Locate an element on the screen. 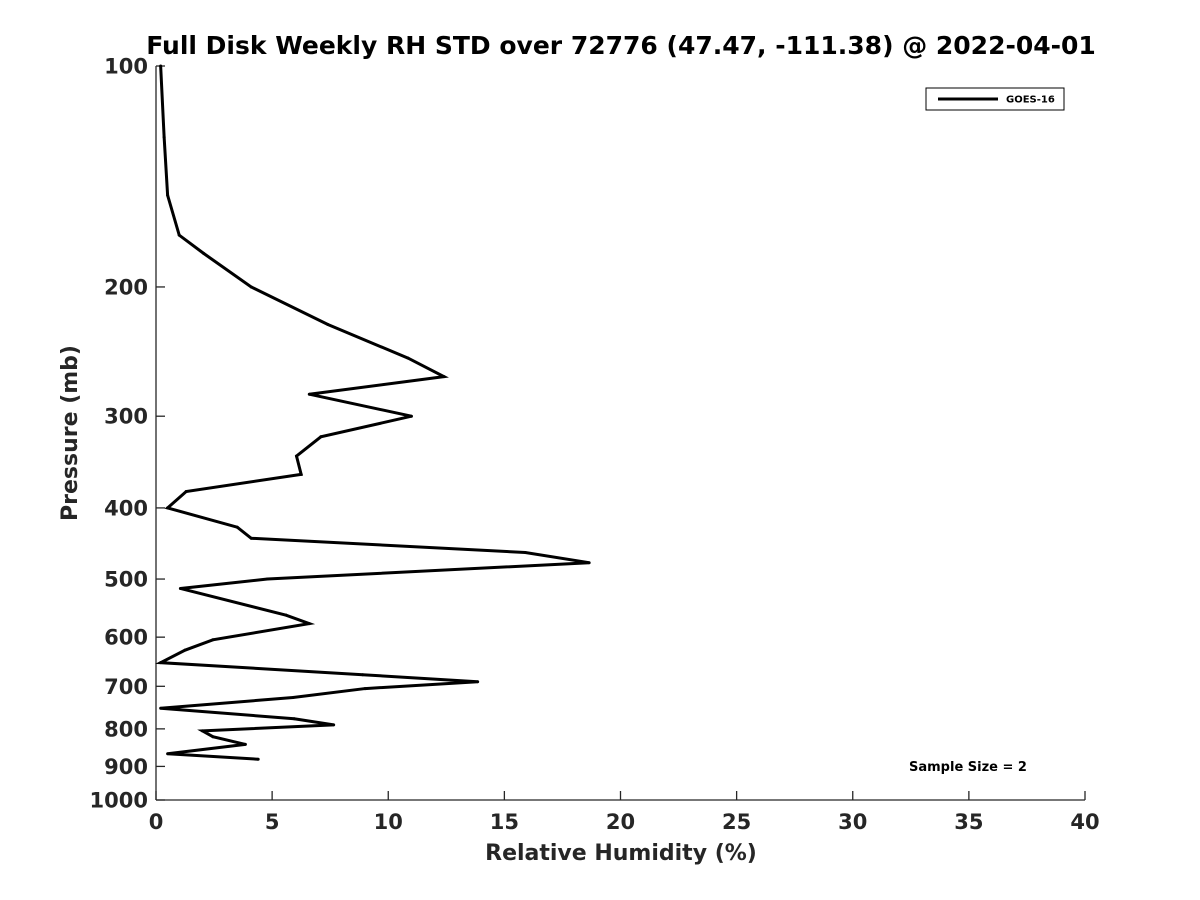 This screenshot has height=900, width=1200. legend: GOES-16 is located at coordinates (995, 99).